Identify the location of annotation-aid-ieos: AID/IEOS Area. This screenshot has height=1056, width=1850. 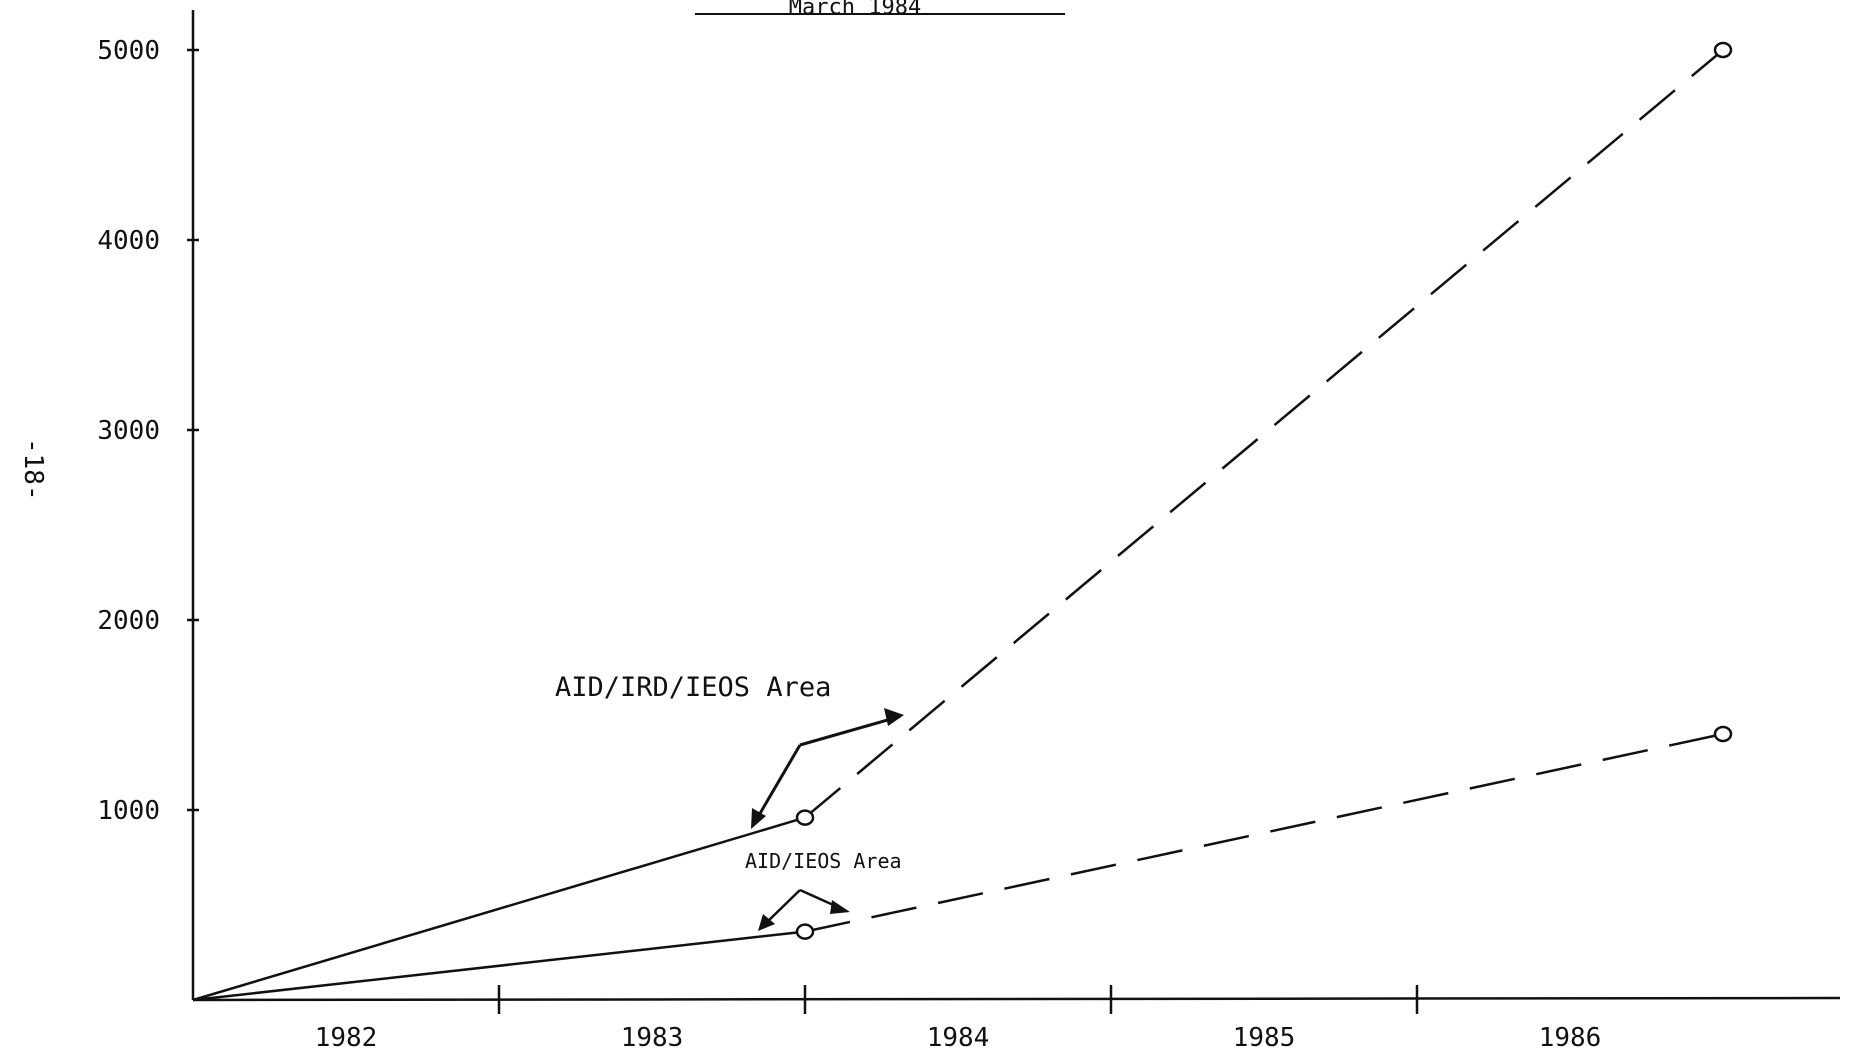
(823, 890).